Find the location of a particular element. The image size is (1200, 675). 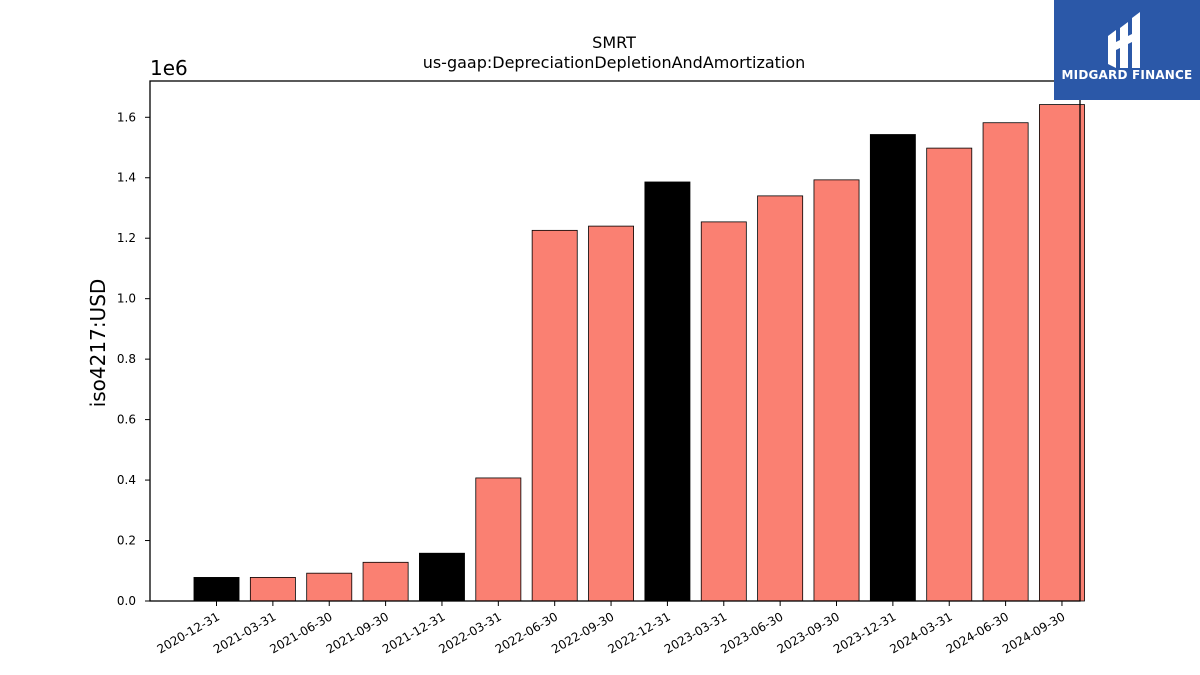

x-tick-label: 2021-09-30 is located at coordinates (357, 632).